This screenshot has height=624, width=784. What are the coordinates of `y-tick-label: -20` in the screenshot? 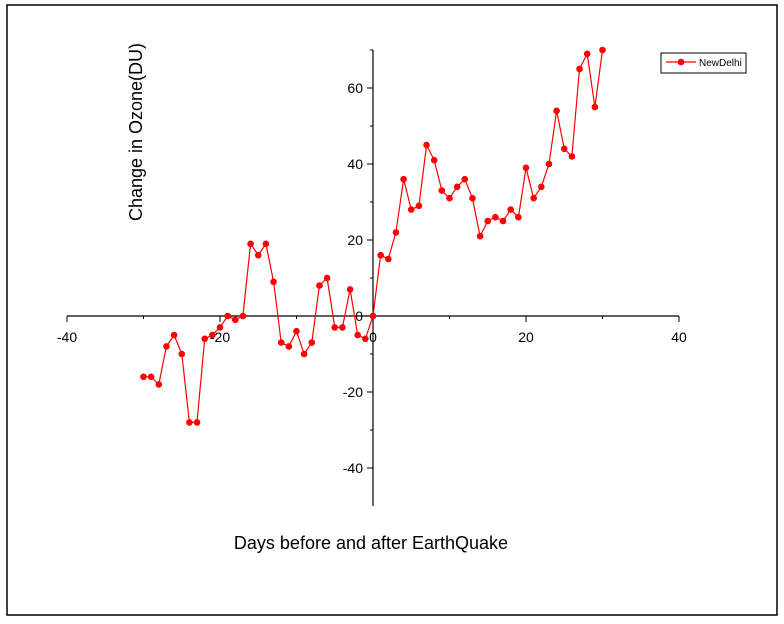 It's located at (353, 392).